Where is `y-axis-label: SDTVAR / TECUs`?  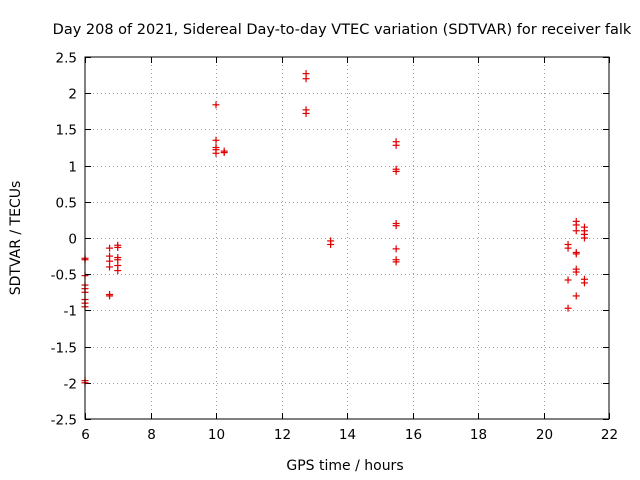
y-axis-label: SDTVAR / TECUs is located at coordinates (16, 238).